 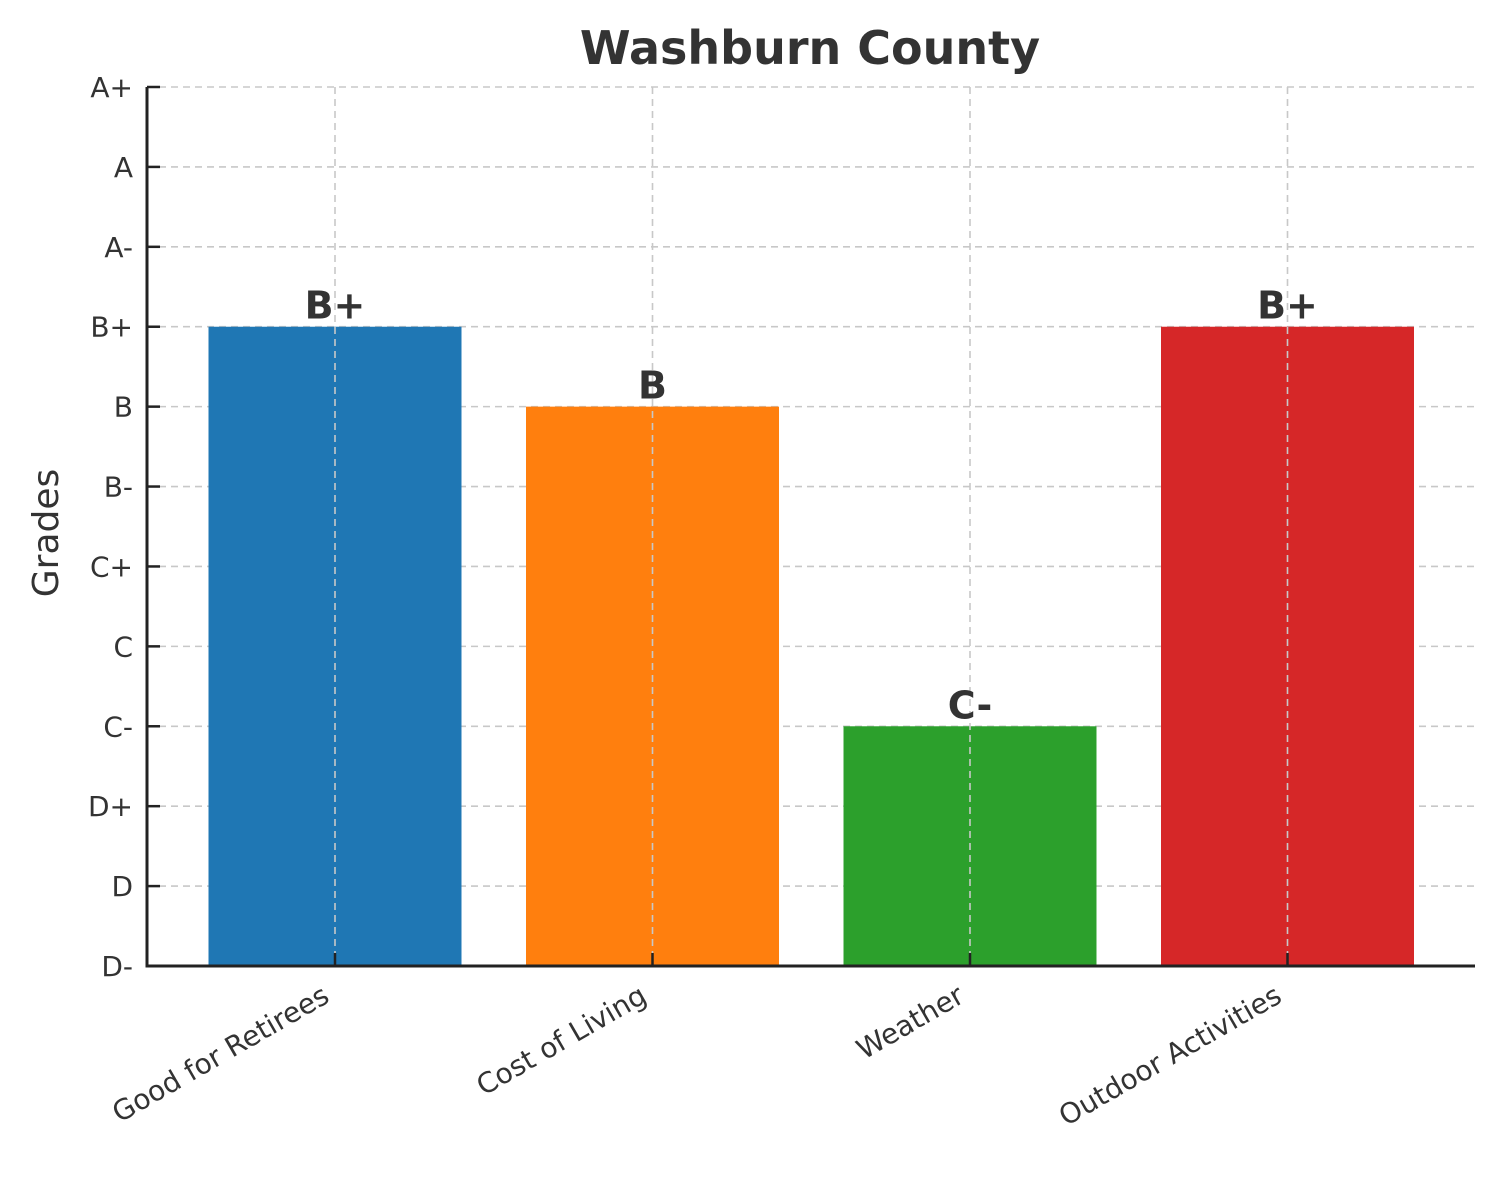 What do you see at coordinates (221, 1053) in the screenshot?
I see `x-tick-label: Good for Retirees` at bounding box center [221, 1053].